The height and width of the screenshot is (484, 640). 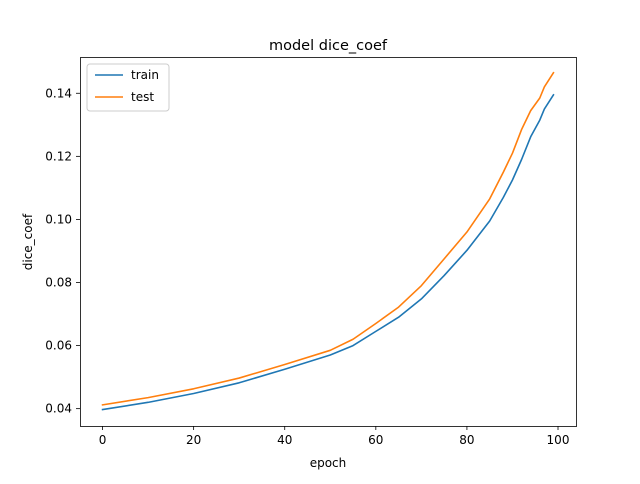 I want to click on x-tick-label: 20, so click(x=193, y=440).